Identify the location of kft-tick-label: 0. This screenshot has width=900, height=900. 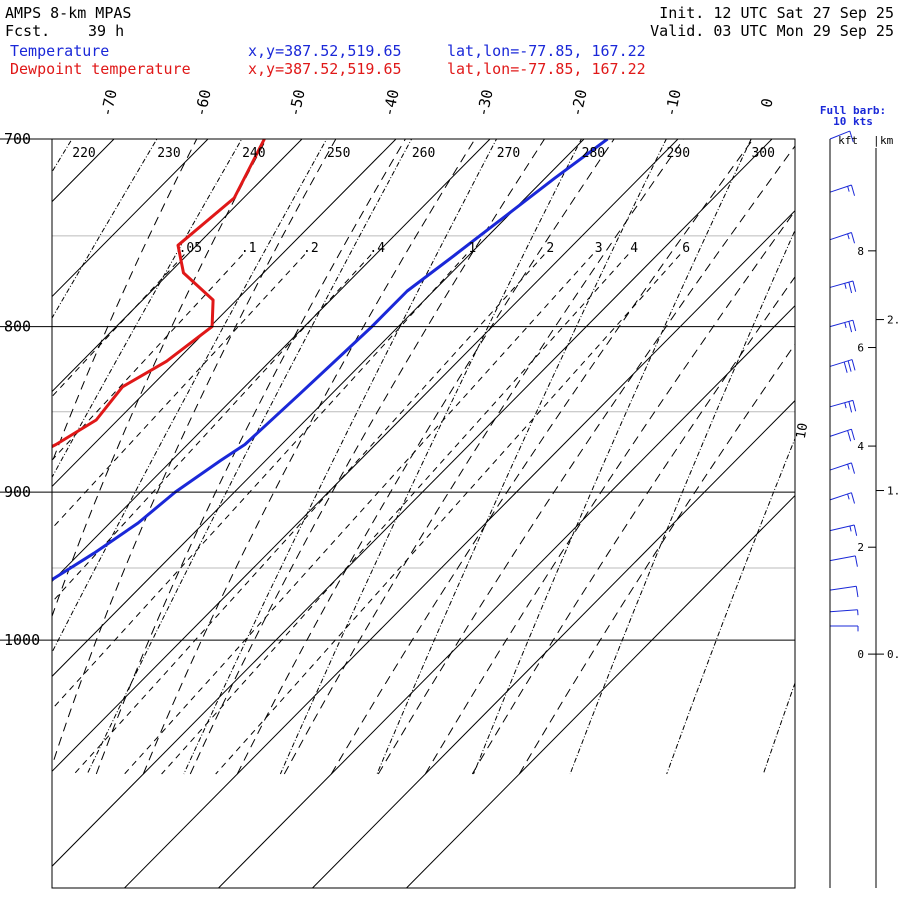
(860, 654).